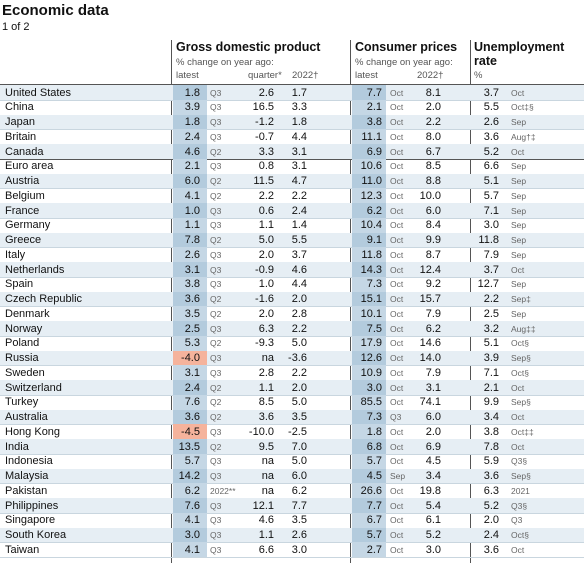 This screenshot has height=563, width=584. What do you see at coordinates (299, 490) in the screenshot?
I see `cell: 6.2` at bounding box center [299, 490].